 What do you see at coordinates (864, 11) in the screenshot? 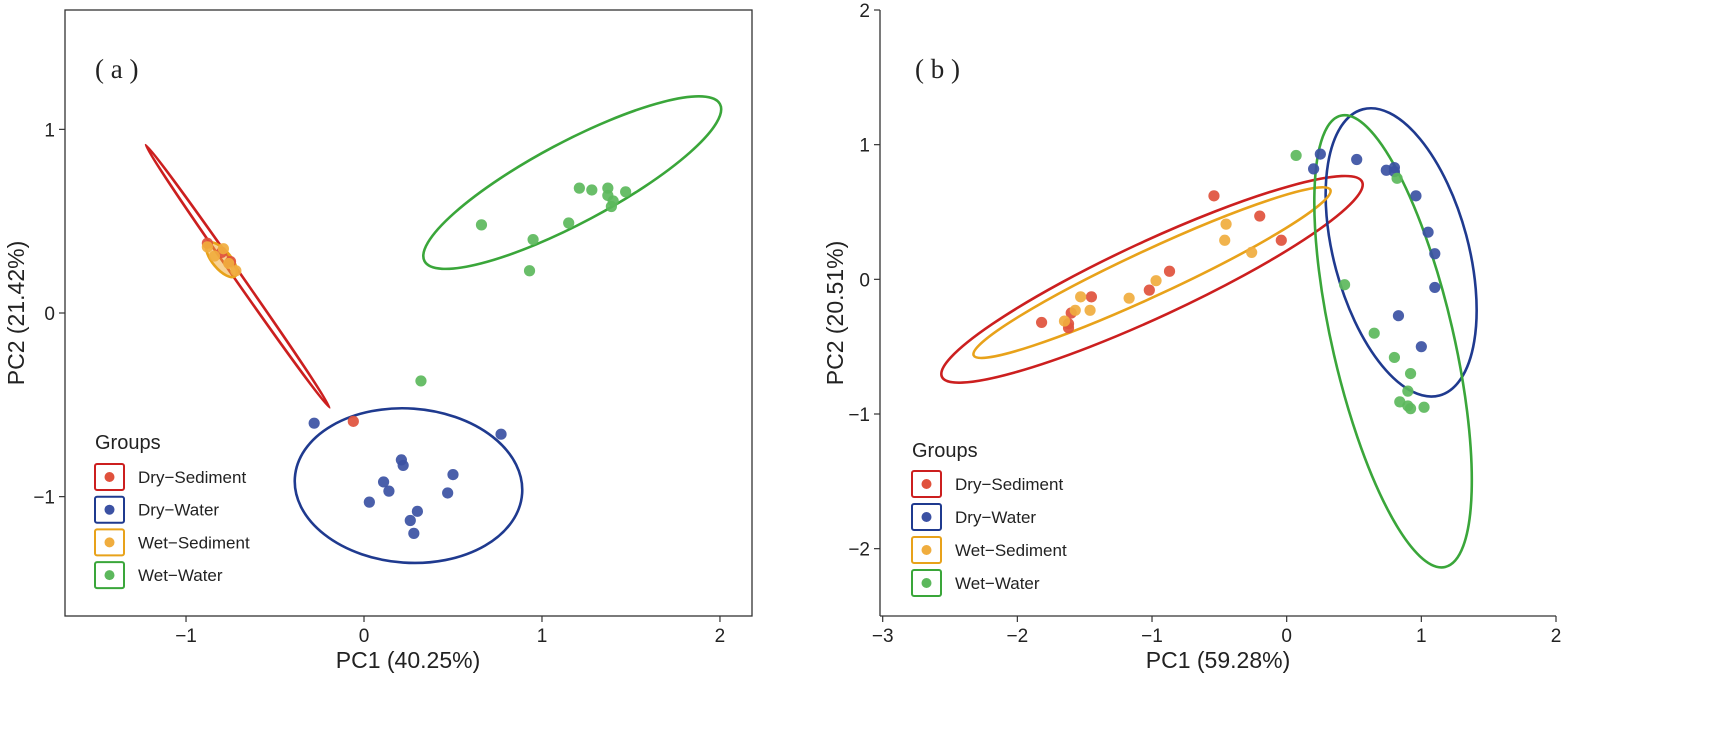
I see `y-tick-label: 2` at bounding box center [864, 11].